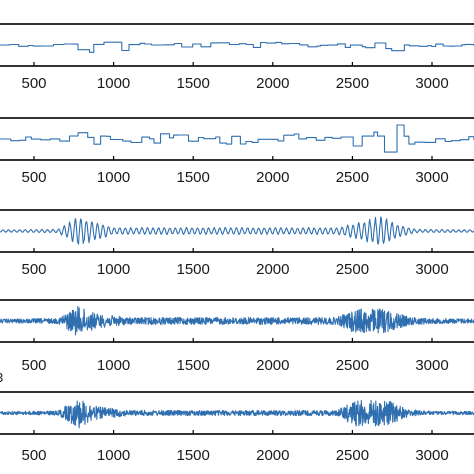  I want to click on panel-1: 500 1000 1500 2000 2500 3000, so click(237, 57).